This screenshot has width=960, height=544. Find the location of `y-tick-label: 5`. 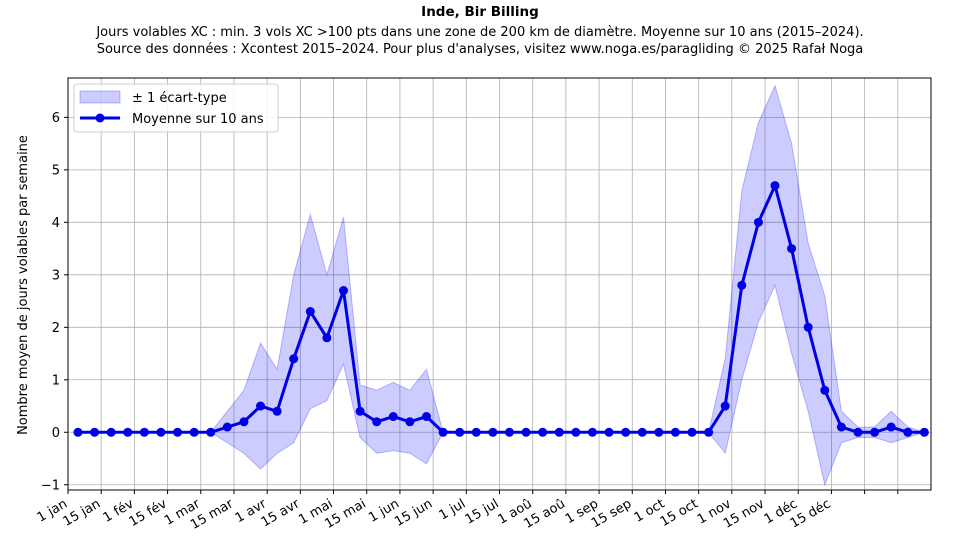

y-tick-label: 5 is located at coordinates (56, 170).